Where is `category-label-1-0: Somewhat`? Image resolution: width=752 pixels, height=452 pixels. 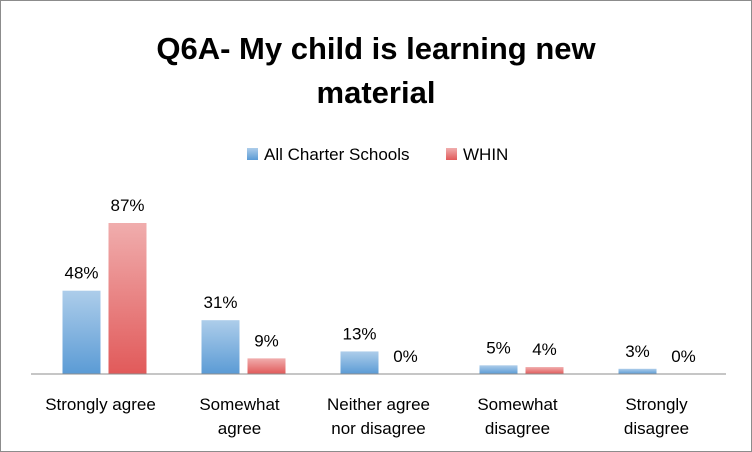
category-label-1-0: Somewhat is located at coordinates (239, 404).